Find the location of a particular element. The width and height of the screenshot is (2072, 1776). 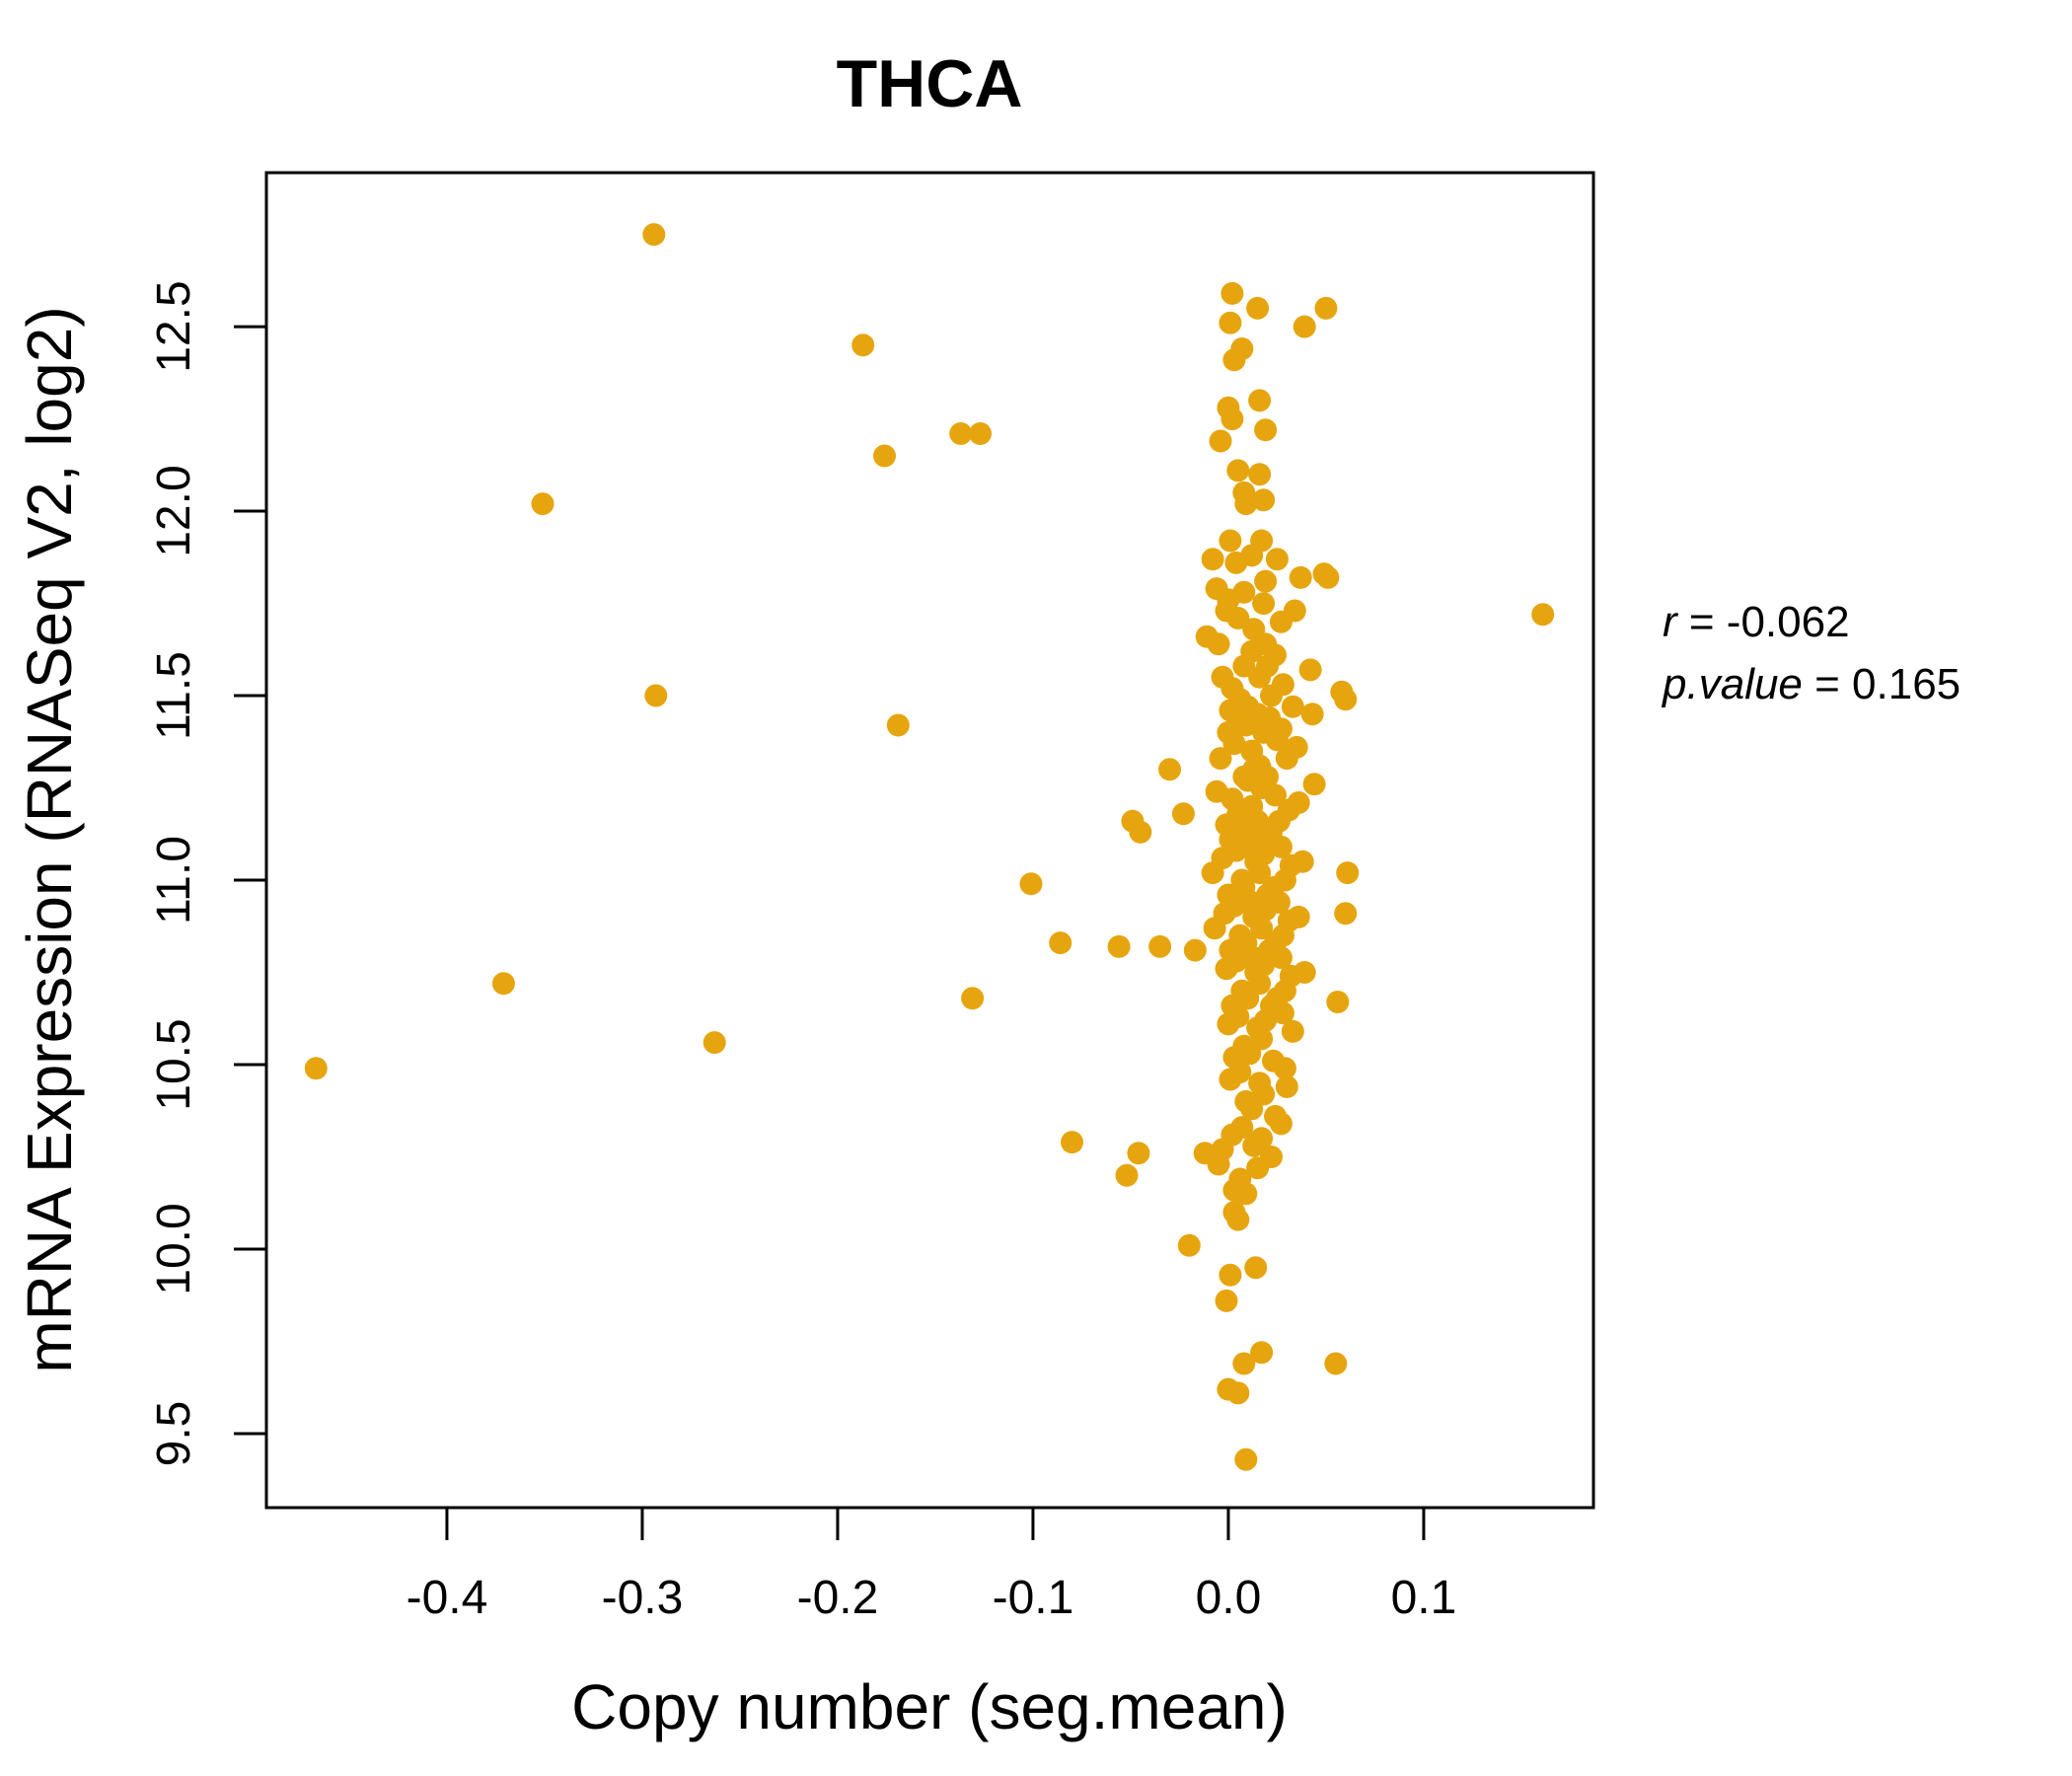

x-tick-label: -0.2 is located at coordinates (838, 1598).